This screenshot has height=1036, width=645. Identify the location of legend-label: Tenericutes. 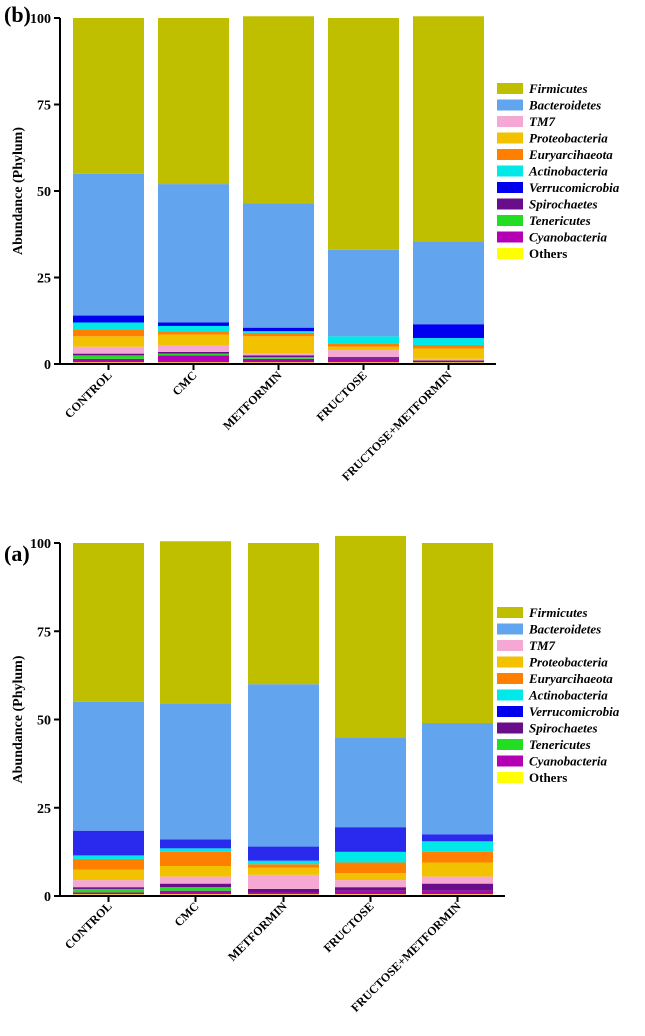
(560, 744).